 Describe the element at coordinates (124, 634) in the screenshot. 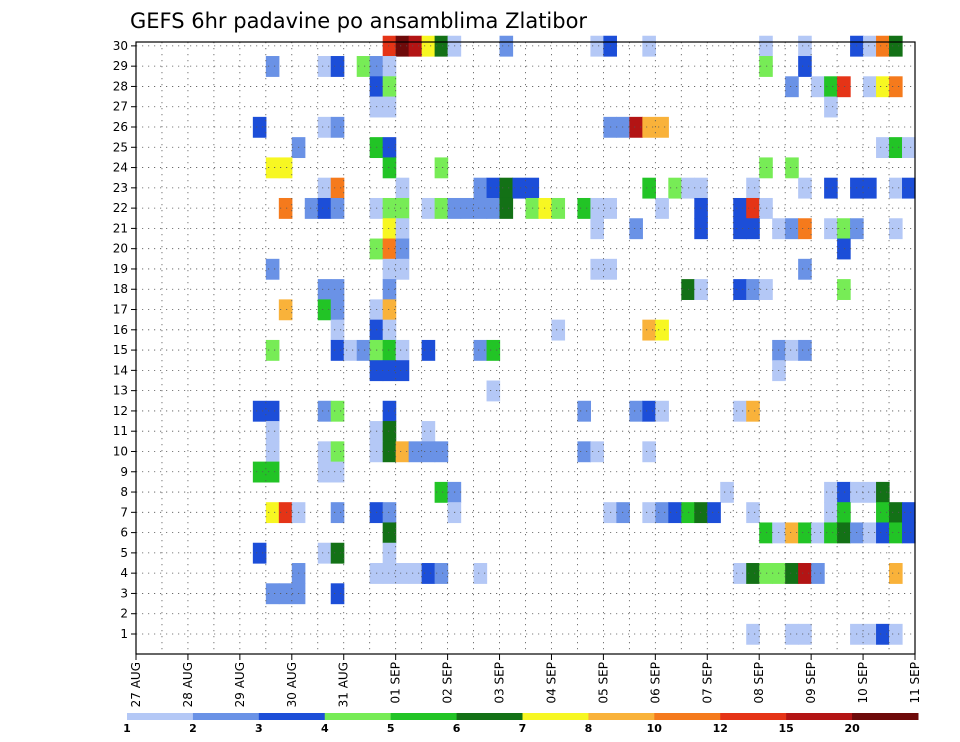

I see `y-tick-label: 1` at that location.